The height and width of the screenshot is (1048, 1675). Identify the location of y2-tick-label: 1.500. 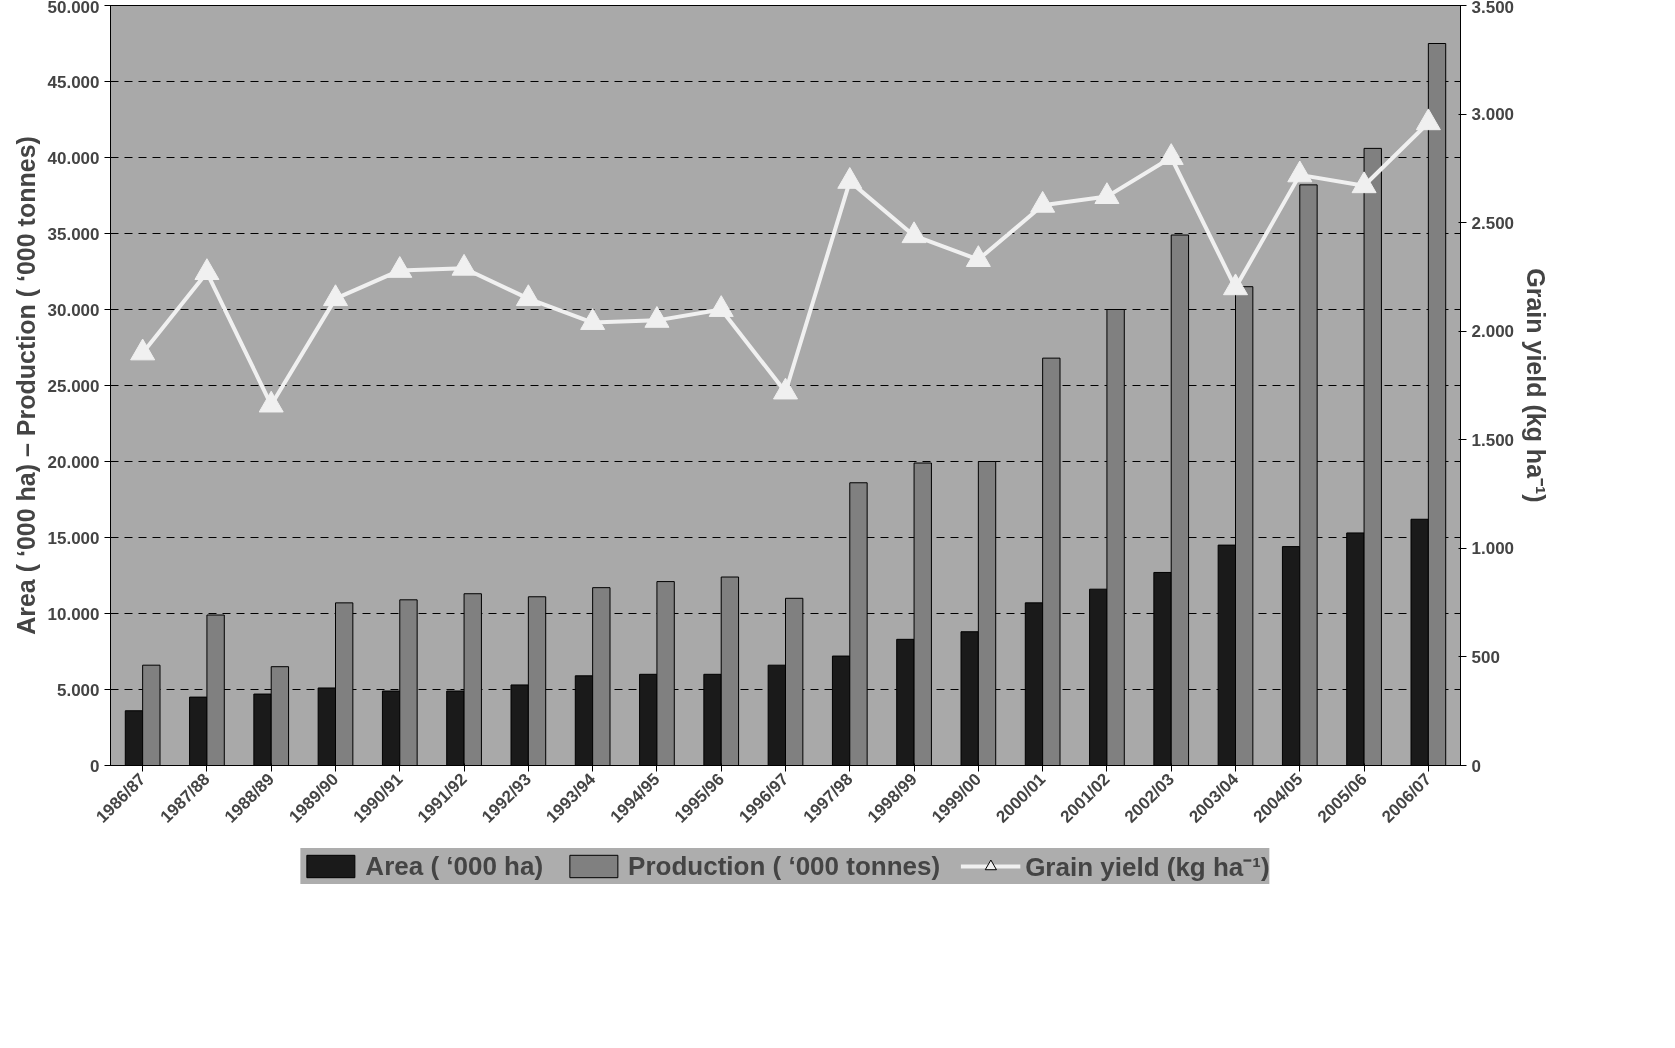
(1493, 440).